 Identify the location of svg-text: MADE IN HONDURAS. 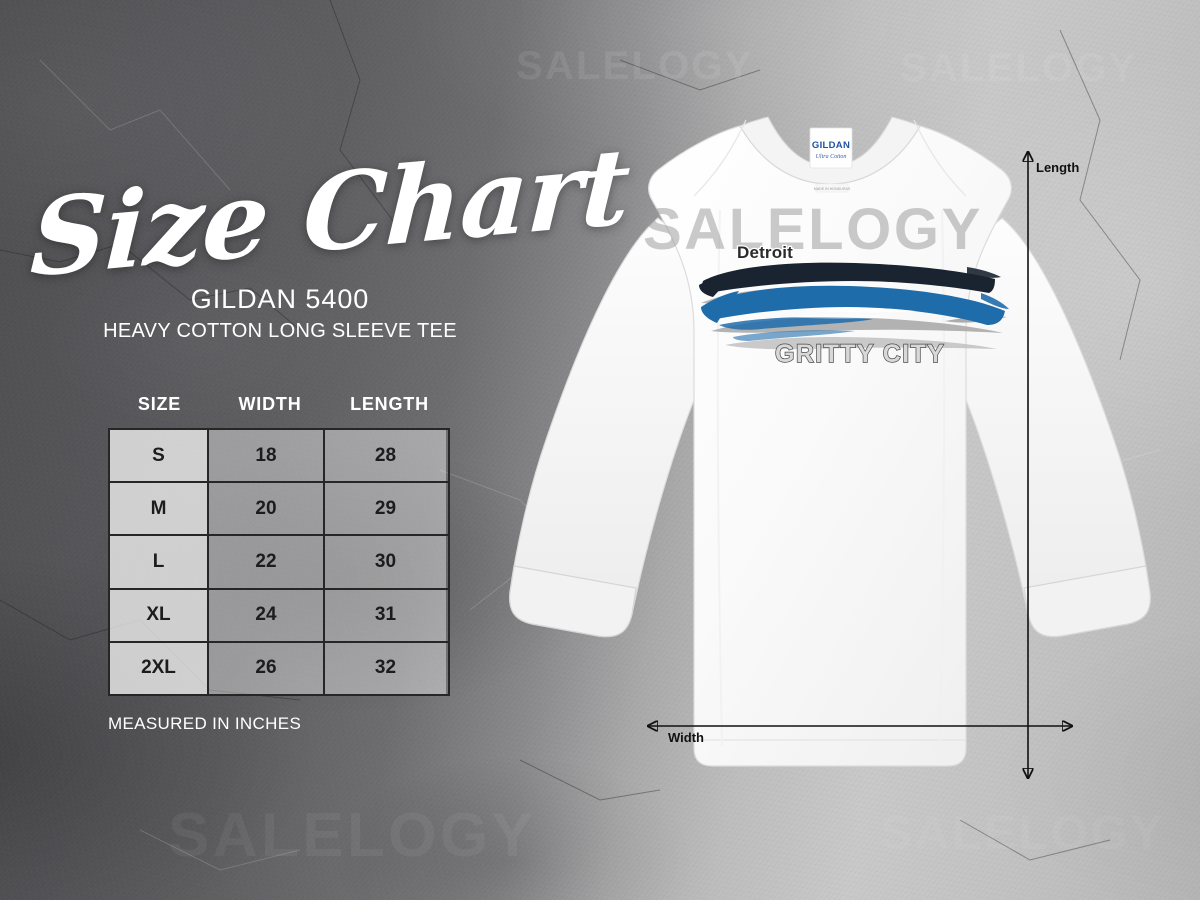
(832, 189).